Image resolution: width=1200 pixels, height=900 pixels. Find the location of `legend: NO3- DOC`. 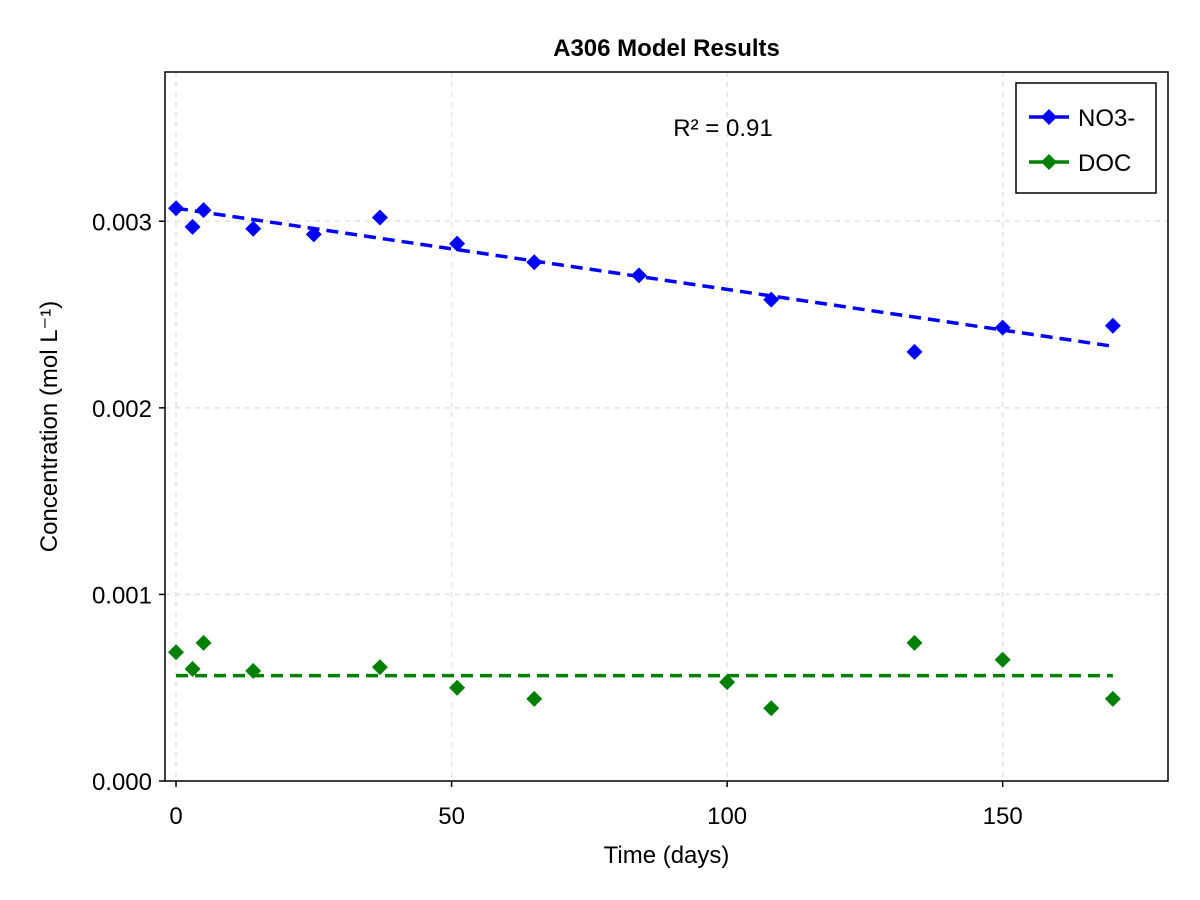

legend: NO3- DOC is located at coordinates (1086, 138).